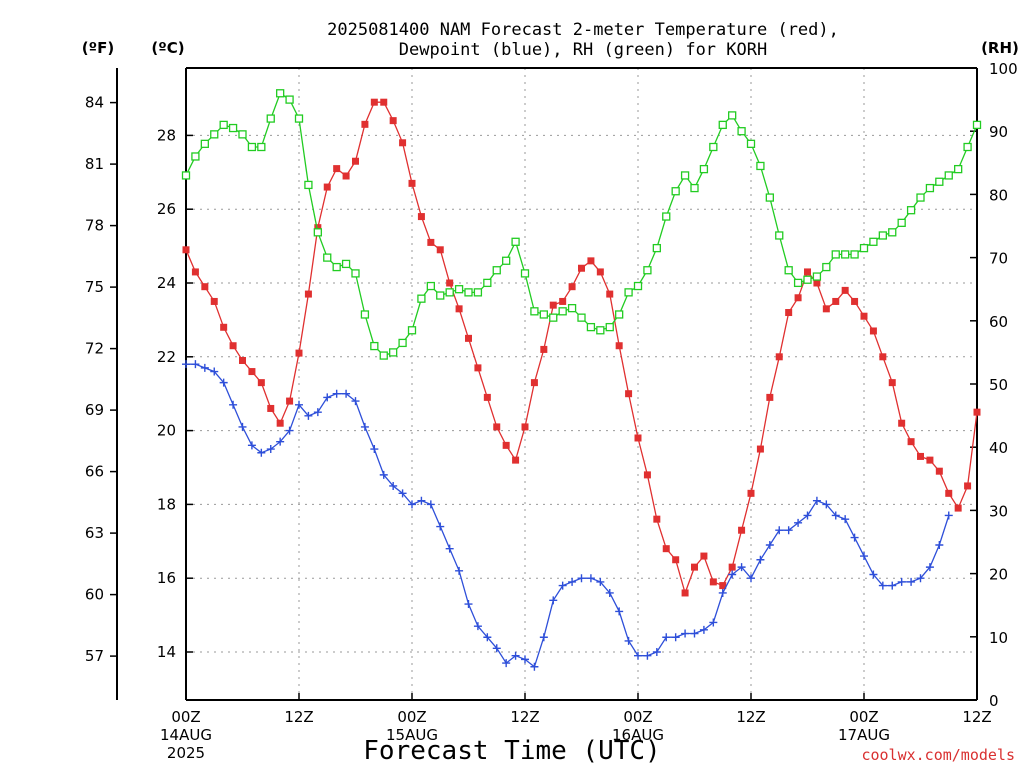 The height and width of the screenshot is (768, 1024). Describe the element at coordinates (94, 287) in the screenshot. I see `fahrenheit-tick-label: 75` at that location.